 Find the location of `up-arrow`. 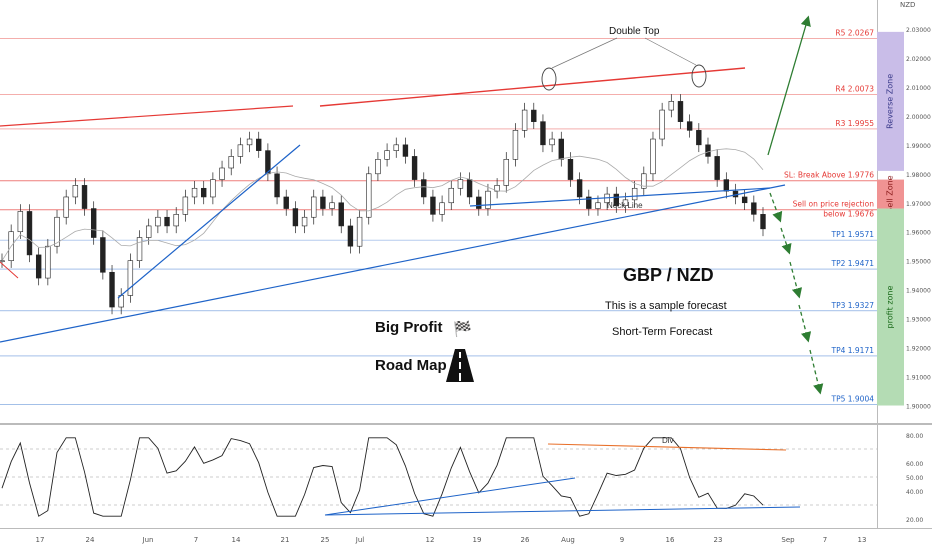

up-arrow is located at coordinates (789, 85).